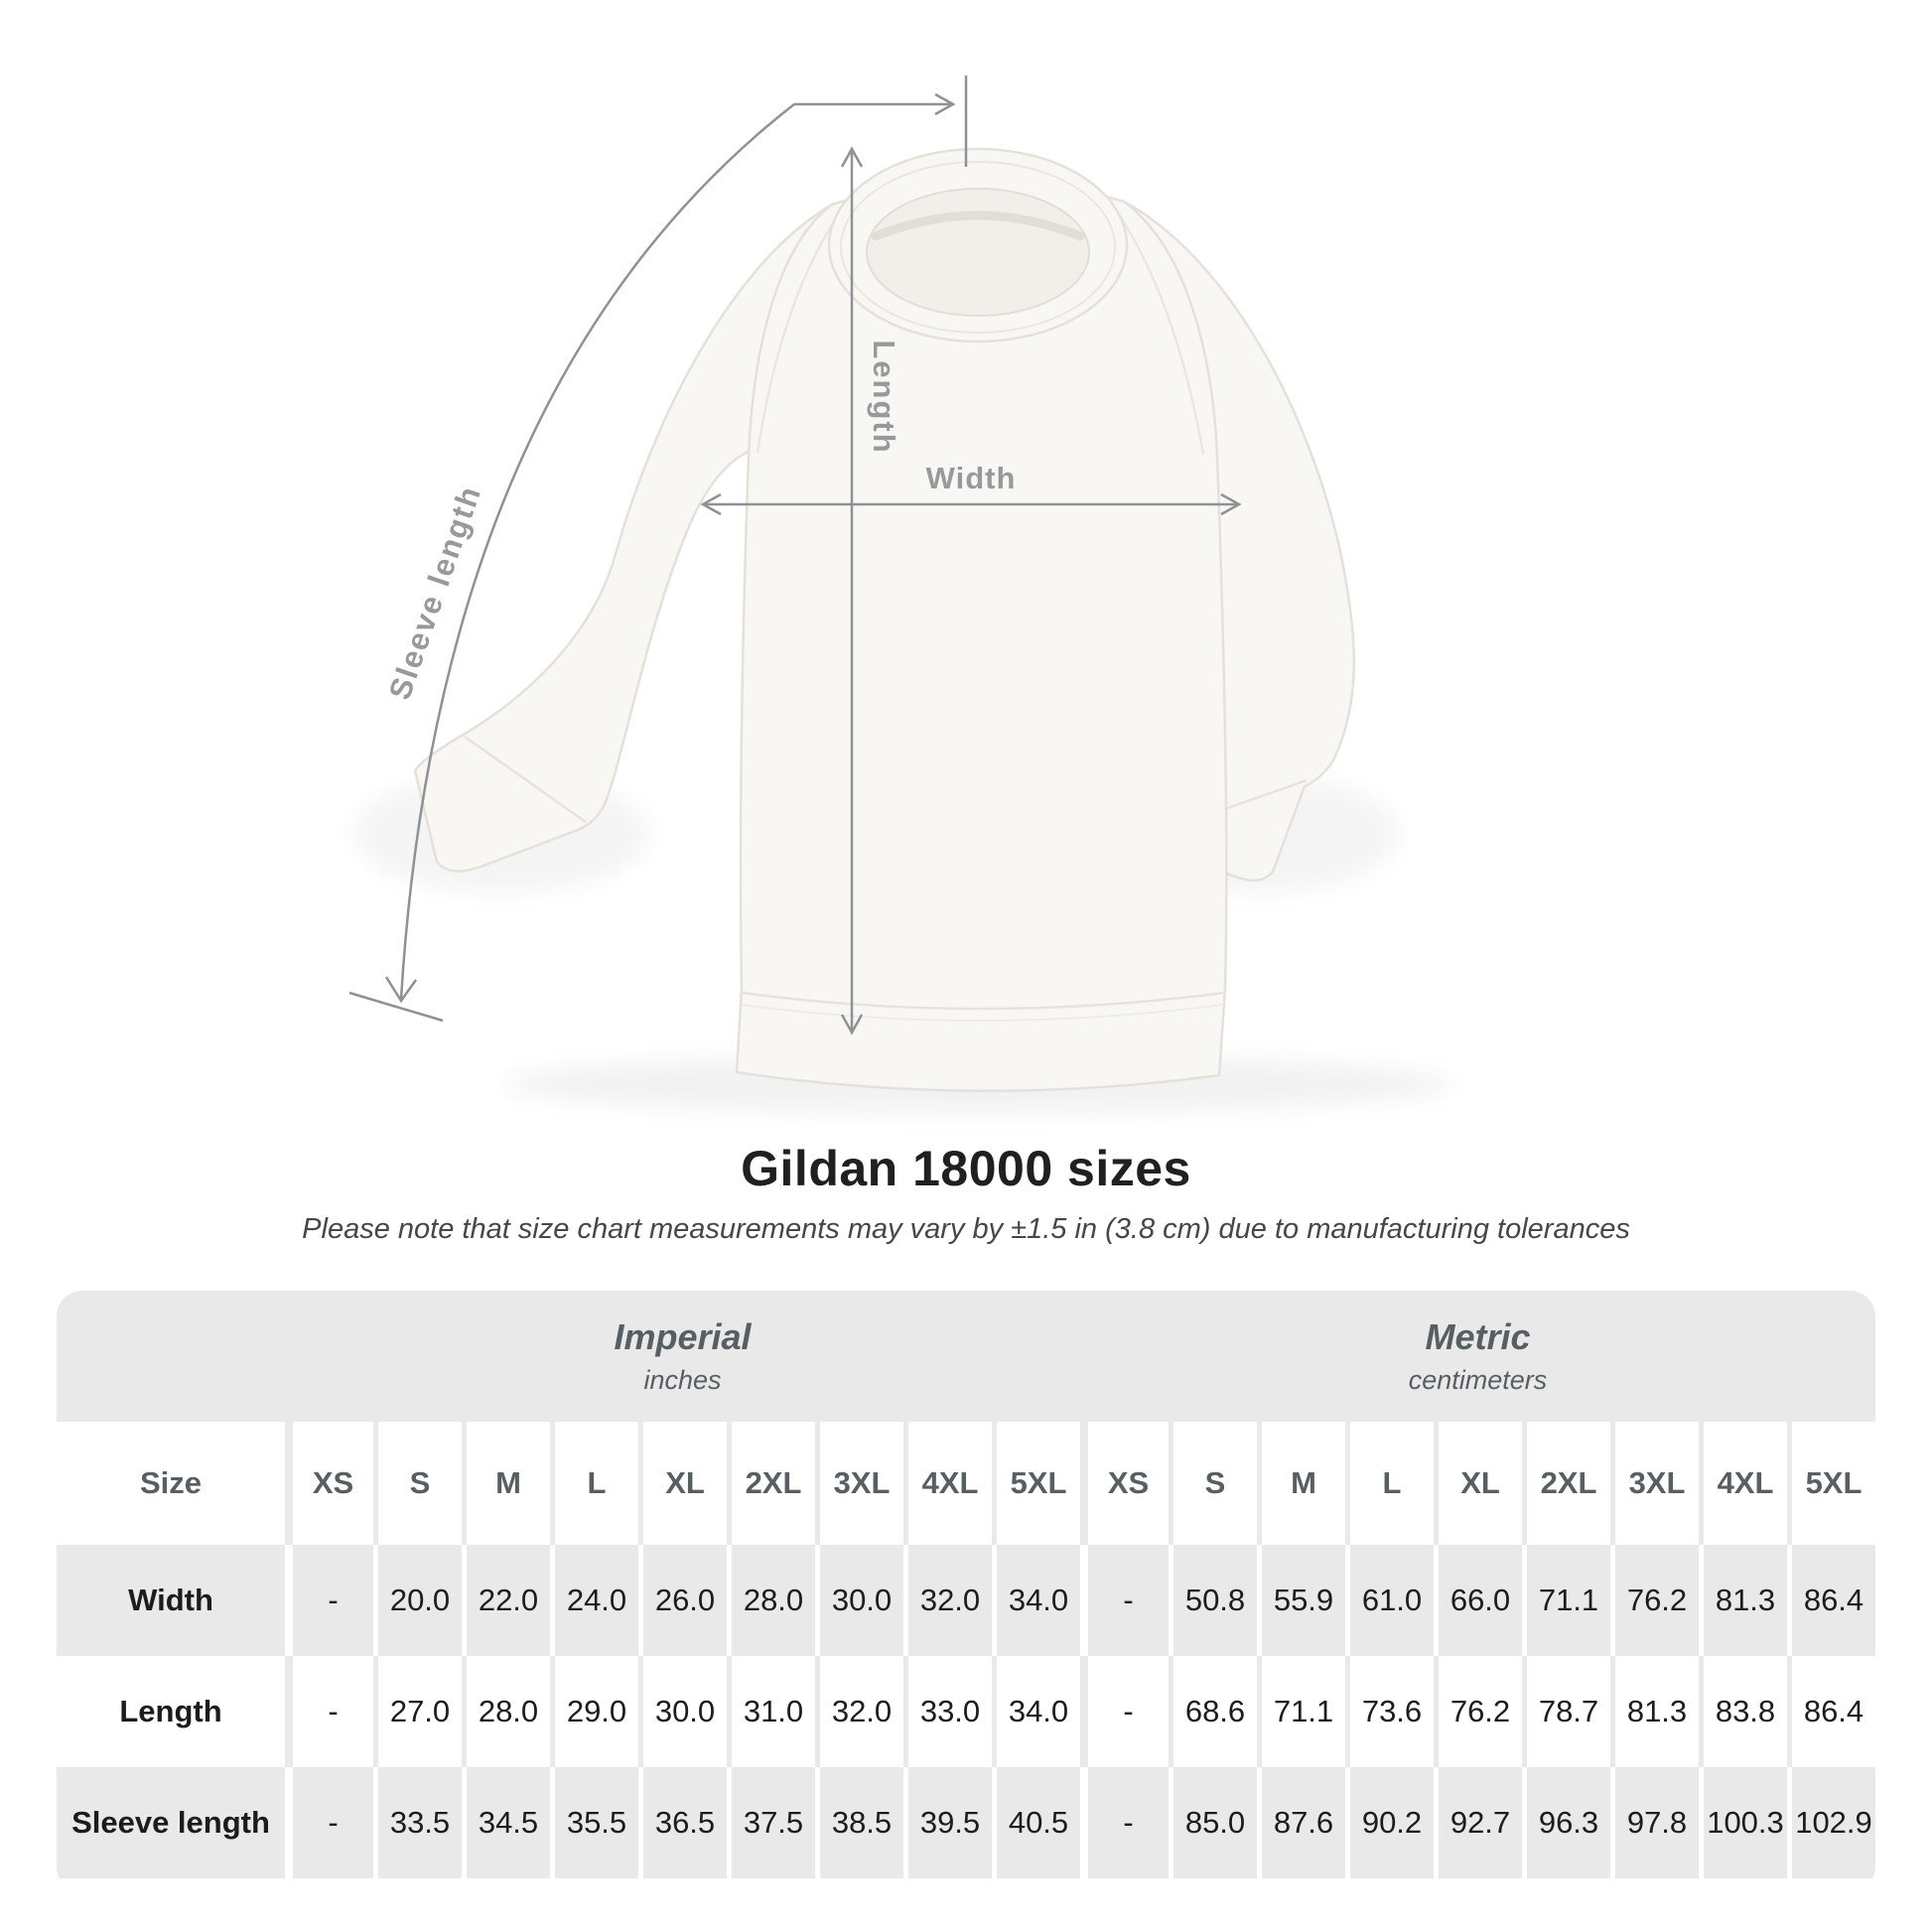 The width and height of the screenshot is (1932, 1932). Describe the element at coordinates (1831, 1823) in the screenshot. I see `measurement-value-cell: 102.9` at that location.